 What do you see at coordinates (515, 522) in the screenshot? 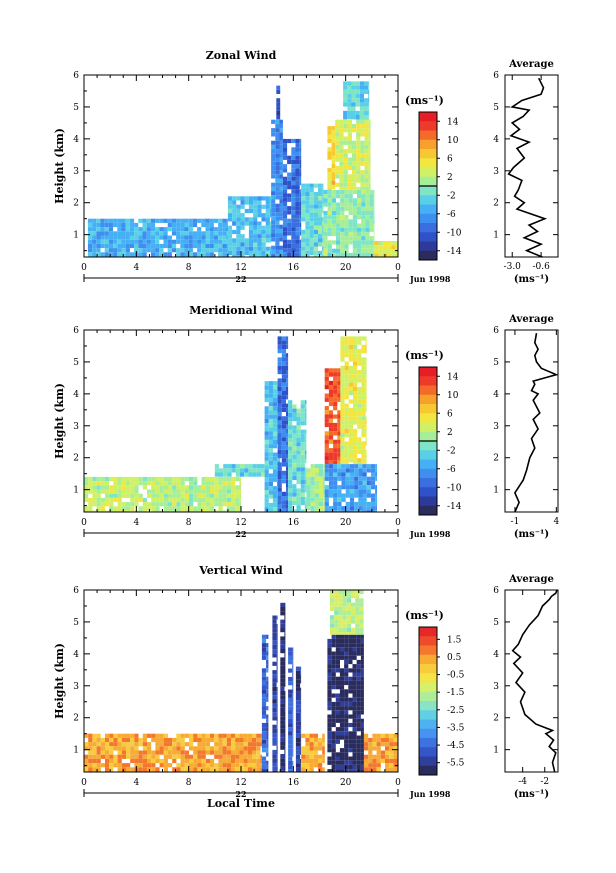
I see `profile-x-tick-label: -1` at bounding box center [515, 522].